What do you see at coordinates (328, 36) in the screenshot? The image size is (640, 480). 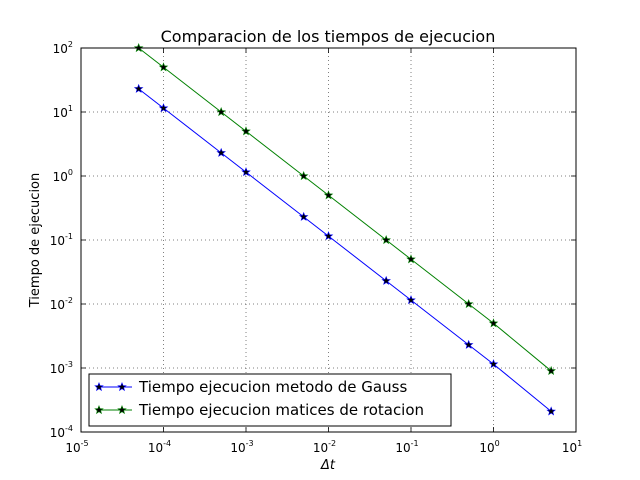 I see `chart-title: Comparacion de los tiempos de ejecucion` at bounding box center [328, 36].